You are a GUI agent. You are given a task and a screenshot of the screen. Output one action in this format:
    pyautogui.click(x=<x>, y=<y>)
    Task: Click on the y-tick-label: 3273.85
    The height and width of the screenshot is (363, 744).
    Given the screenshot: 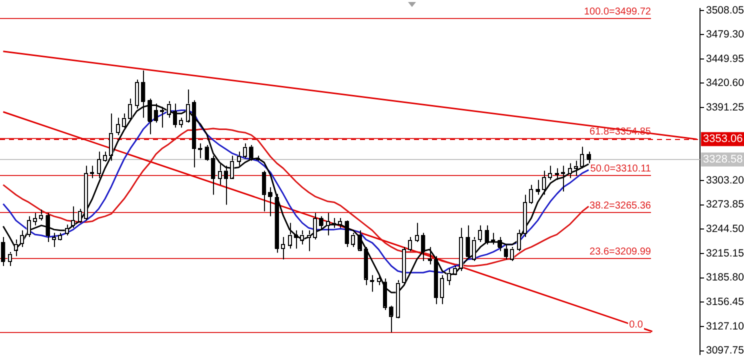 What is the action you would take?
    pyautogui.click(x=725, y=204)
    